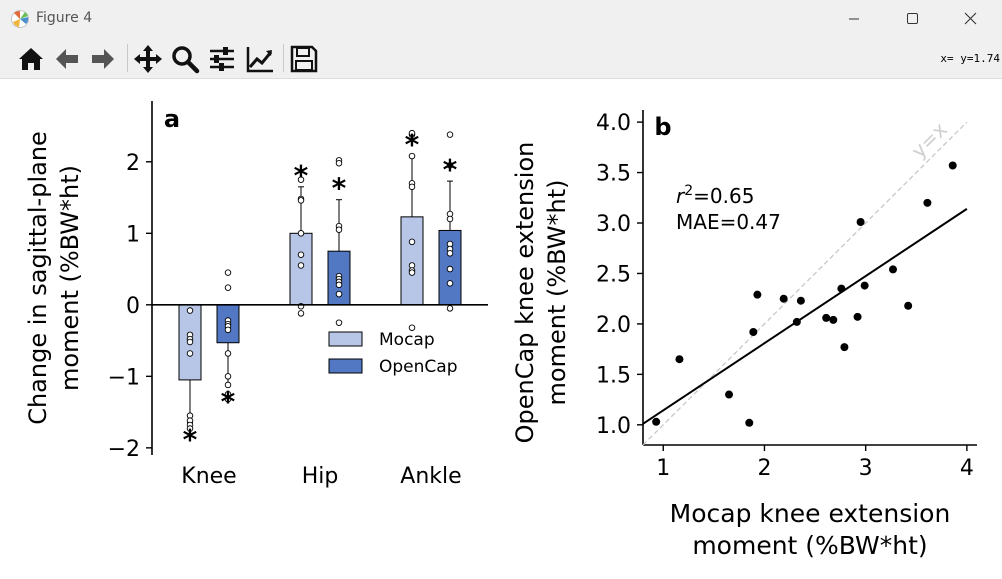 This screenshot has width=1002, height=579. I want to click on line-chart-icon, so click(259, 60).